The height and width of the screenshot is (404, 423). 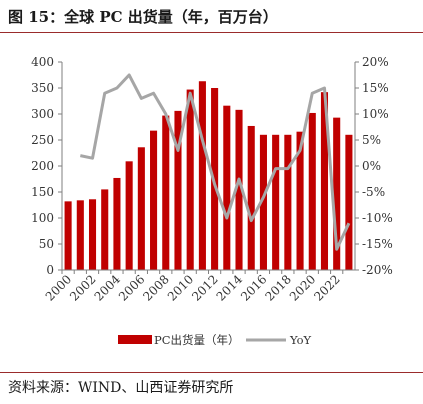 I want to click on right-tick-label: -20%, so click(x=377, y=270).